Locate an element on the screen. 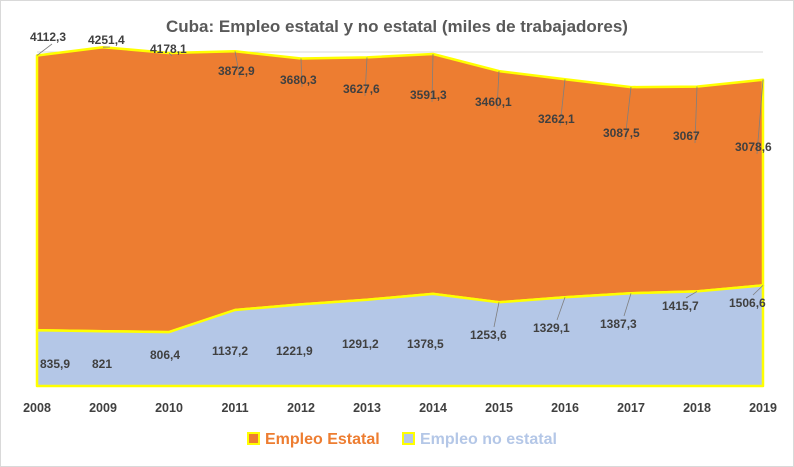  data-label-empleo-no-estatal: 1291,2 is located at coordinates (360, 344).